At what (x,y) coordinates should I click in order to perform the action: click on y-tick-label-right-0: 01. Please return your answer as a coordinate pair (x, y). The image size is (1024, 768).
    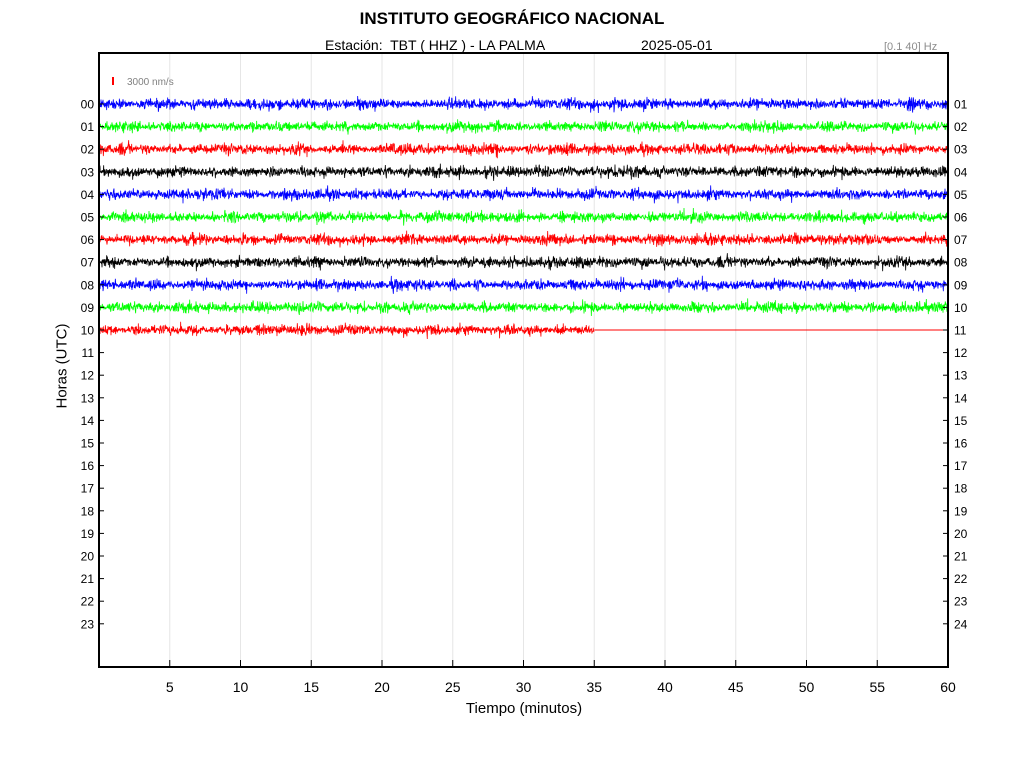
    Looking at the image, I should click on (961, 105).